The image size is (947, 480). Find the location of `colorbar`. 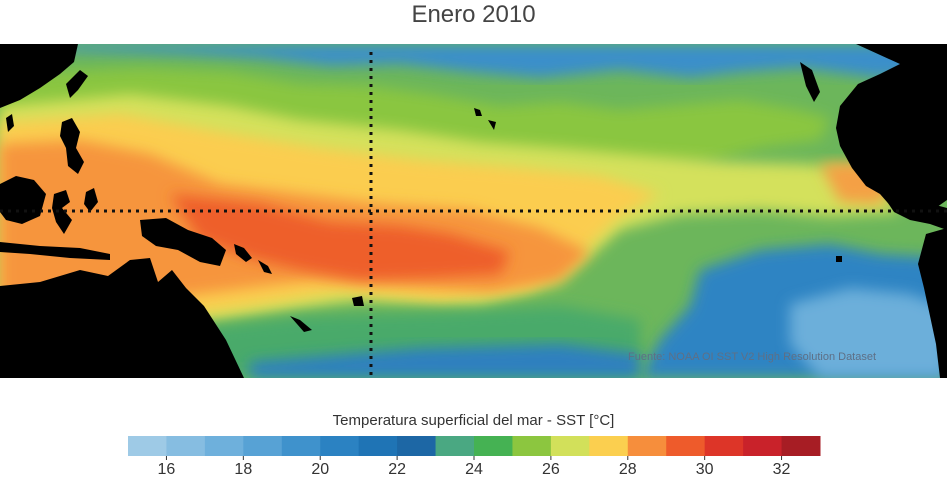

colorbar is located at coordinates (474, 448).